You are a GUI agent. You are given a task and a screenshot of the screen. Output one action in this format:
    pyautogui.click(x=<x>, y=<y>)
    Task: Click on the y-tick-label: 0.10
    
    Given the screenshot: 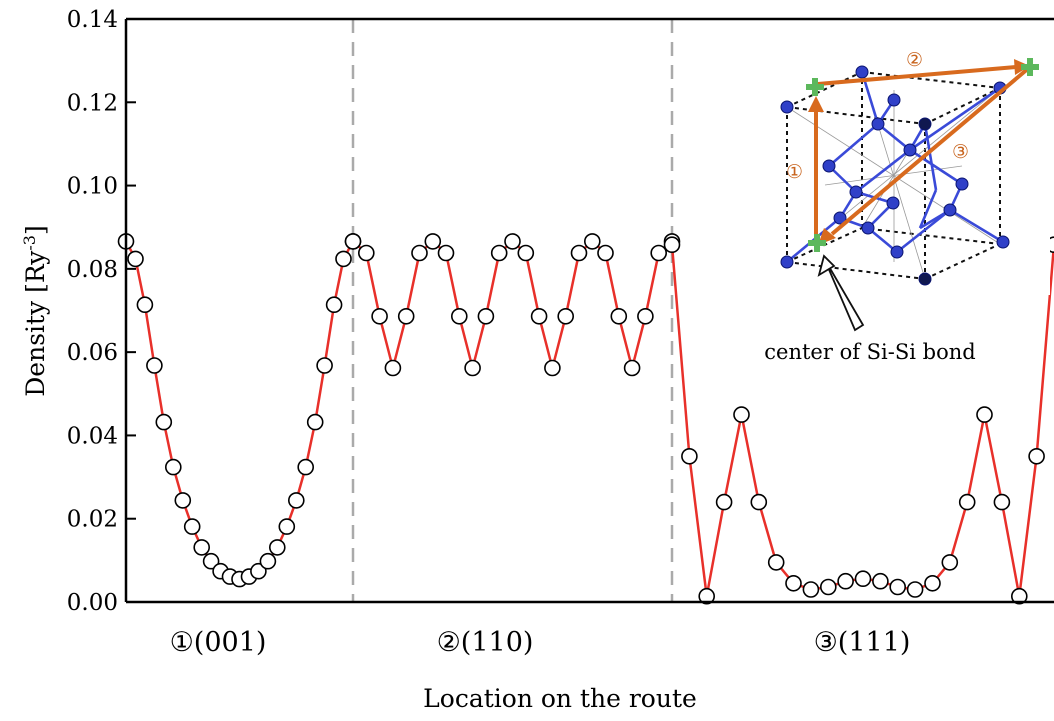 What is the action you would take?
    pyautogui.click(x=92, y=187)
    